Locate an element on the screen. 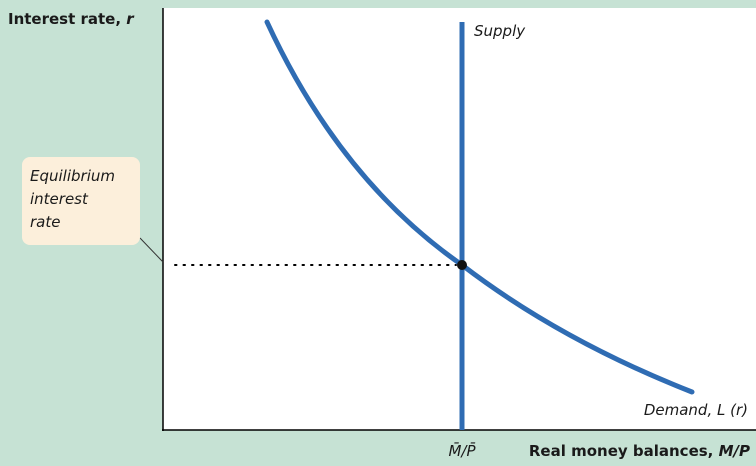  x-axis-label: Real money balances, is located at coordinates (624, 451).